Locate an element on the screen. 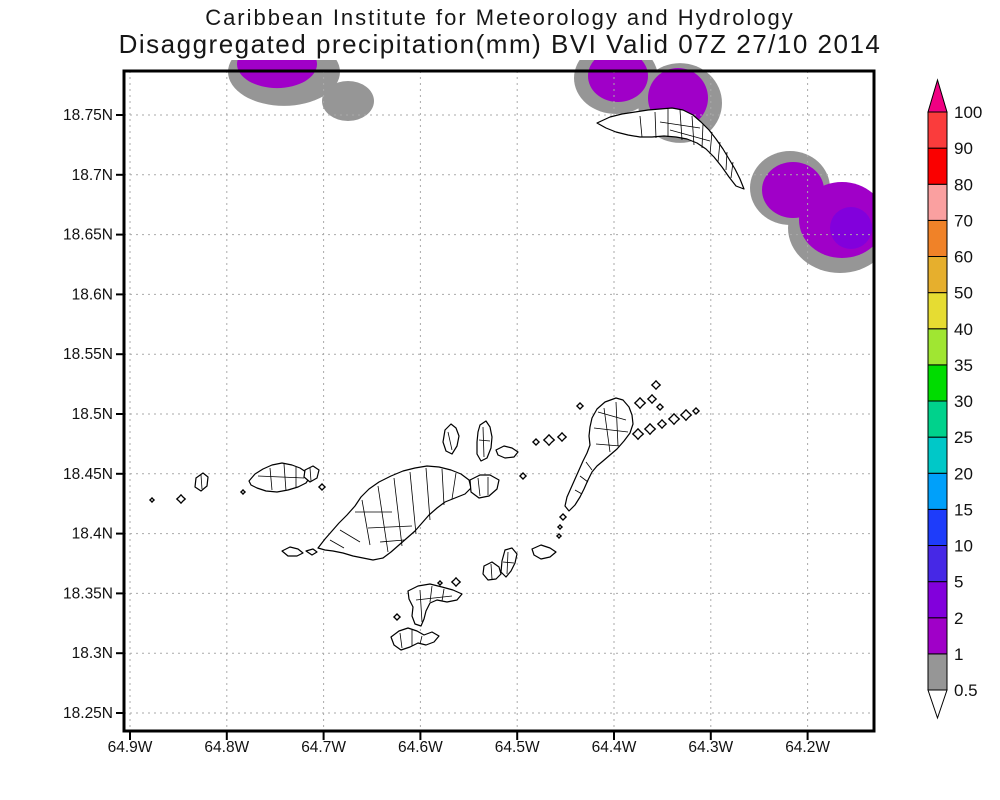  lon-tick-label: 64.2W is located at coordinates (807, 747).